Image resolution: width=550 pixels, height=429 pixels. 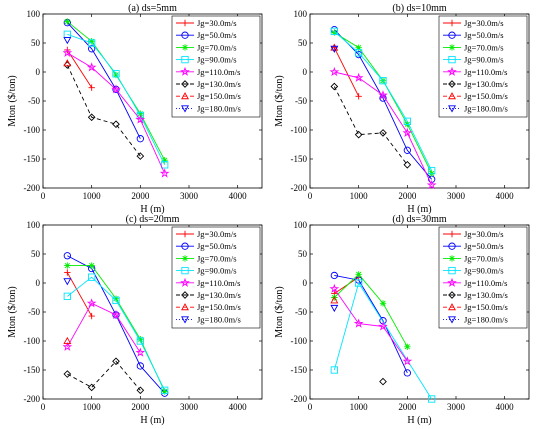 What do you see at coordinates (486, 84) in the screenshot?
I see `legend-label: Jg=130.0m/s` at bounding box center [486, 84].